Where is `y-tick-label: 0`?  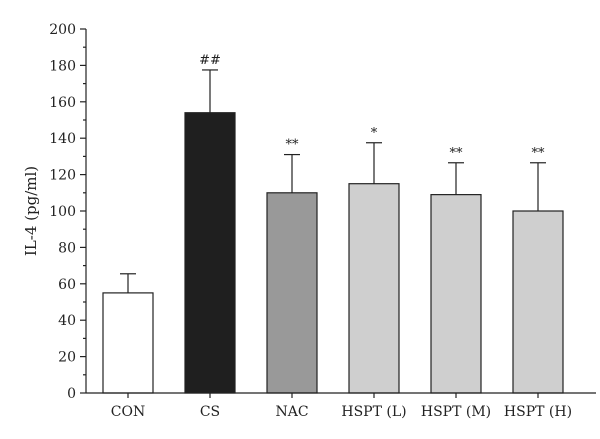
y-tick-label: 0 is located at coordinates (71, 394).